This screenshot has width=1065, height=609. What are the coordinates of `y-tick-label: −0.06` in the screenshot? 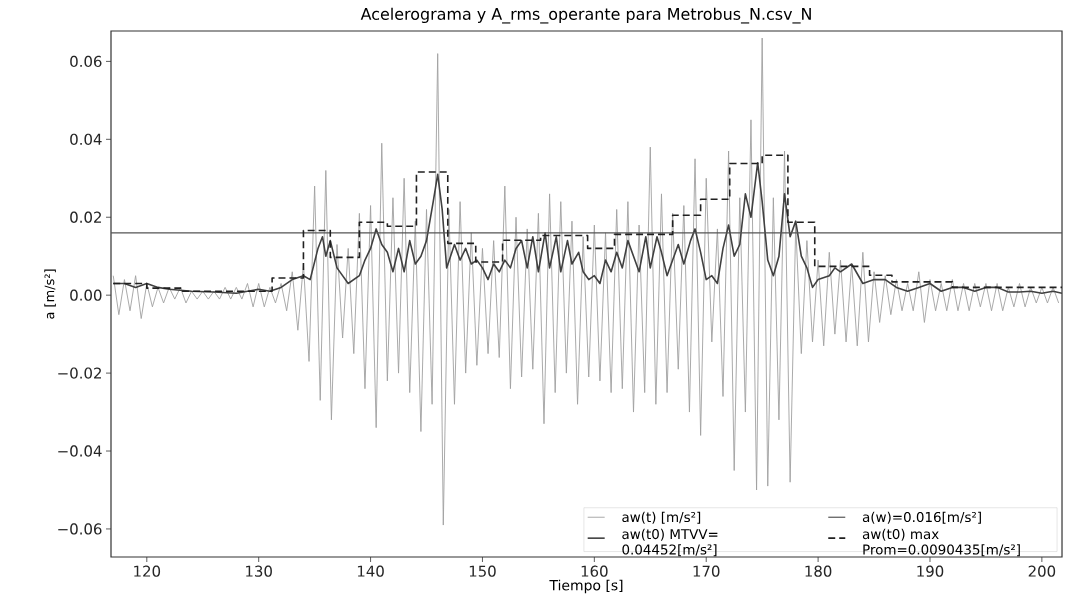 It's located at (80, 529).